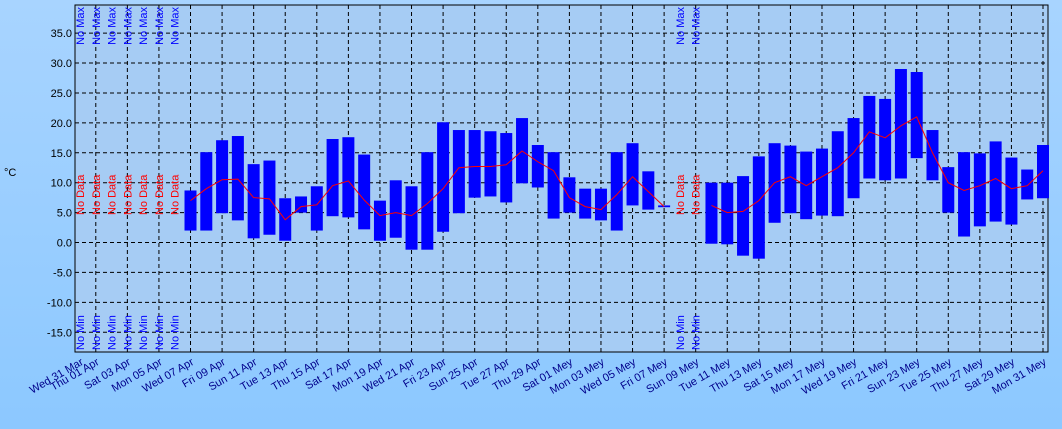 This screenshot has width=1062, height=429. I want to click on y-tick-label: 35.0, so click(61, 34).